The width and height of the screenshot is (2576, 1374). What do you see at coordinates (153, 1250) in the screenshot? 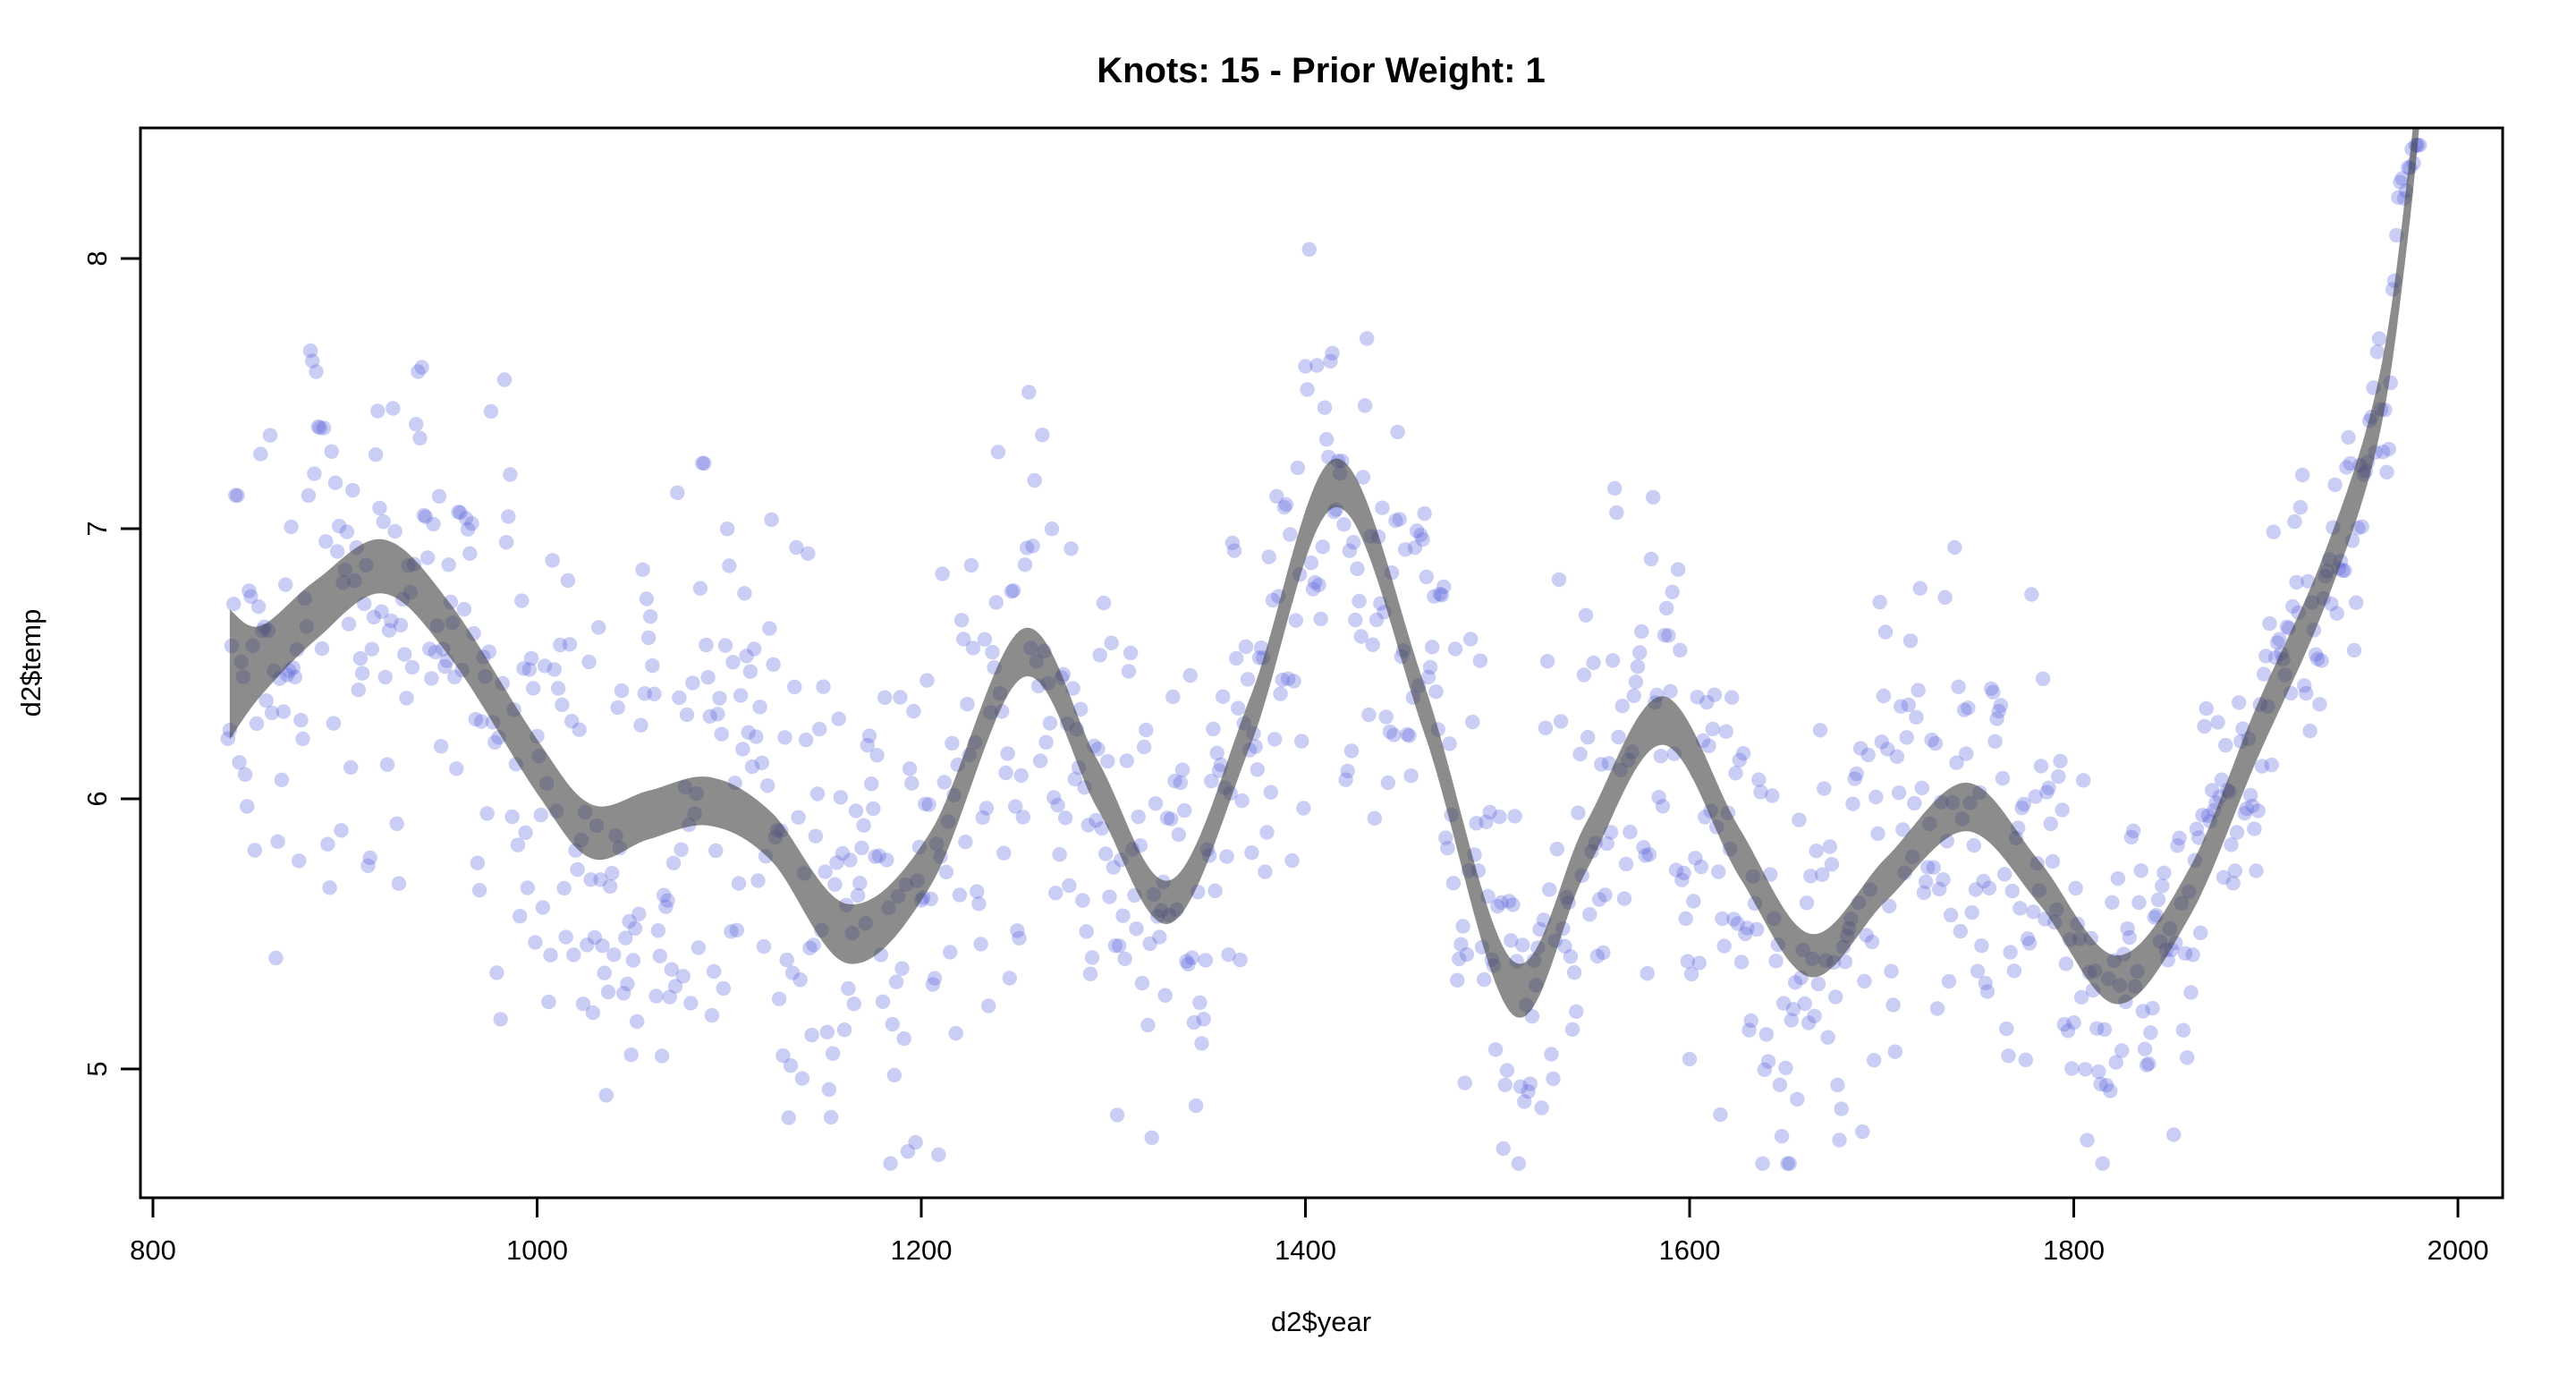
I see `x-tick-label: 800` at bounding box center [153, 1250].